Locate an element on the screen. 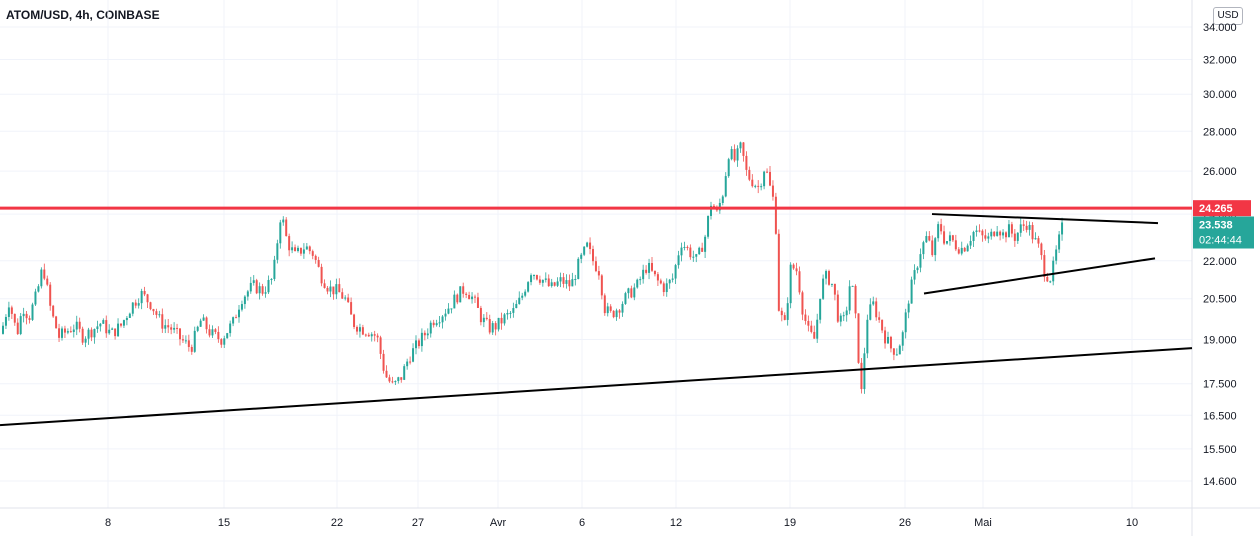  x-tick-label: 27 is located at coordinates (418, 523).